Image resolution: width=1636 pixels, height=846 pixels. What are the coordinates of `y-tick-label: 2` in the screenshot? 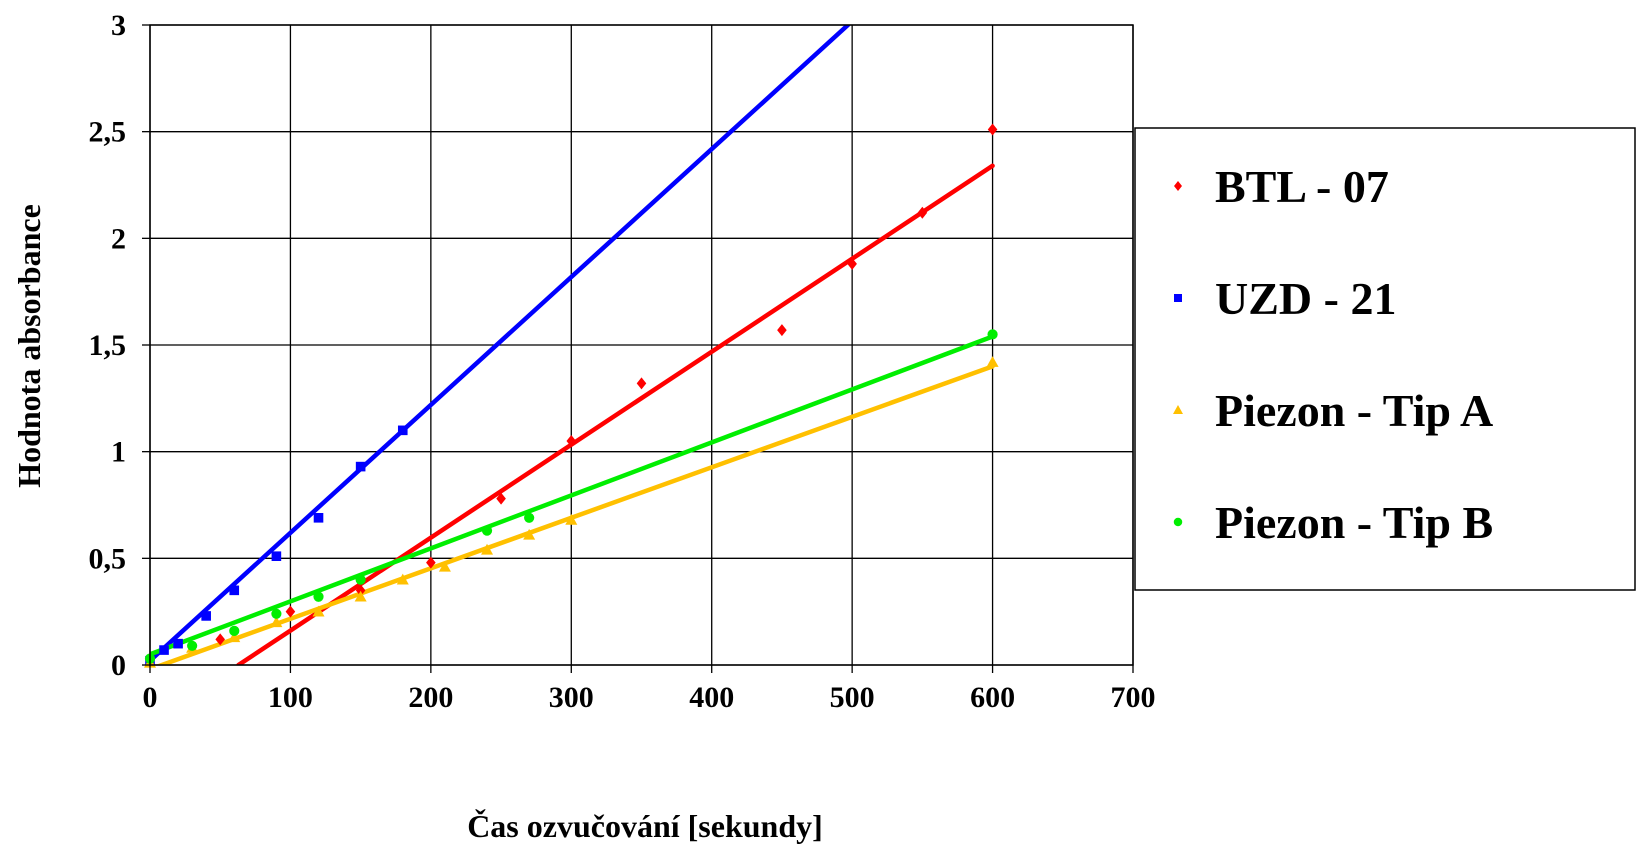 It's located at (118, 238).